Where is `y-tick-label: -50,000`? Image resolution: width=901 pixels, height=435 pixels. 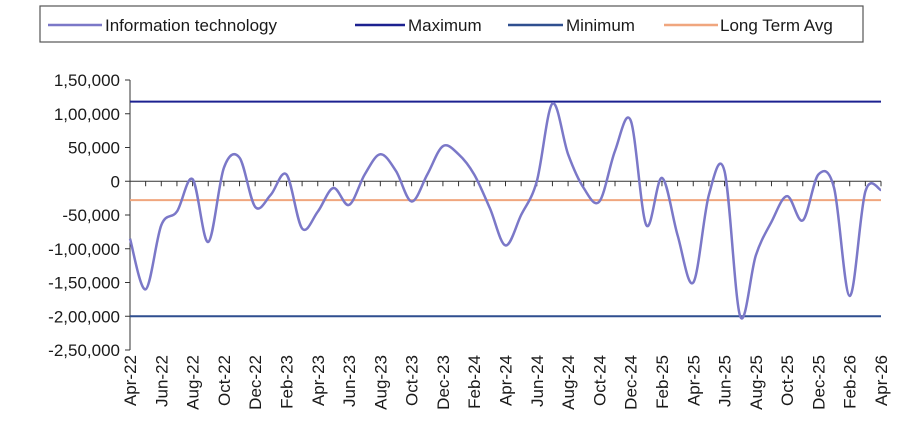
y-tick-label: -50,000 is located at coordinates (91, 215).